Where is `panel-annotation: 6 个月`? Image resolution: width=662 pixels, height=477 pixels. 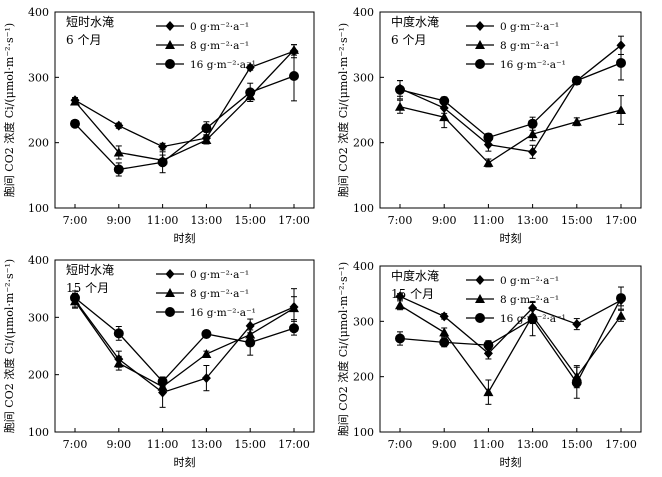 panel-annotation: 6 个月 is located at coordinates (408, 40).